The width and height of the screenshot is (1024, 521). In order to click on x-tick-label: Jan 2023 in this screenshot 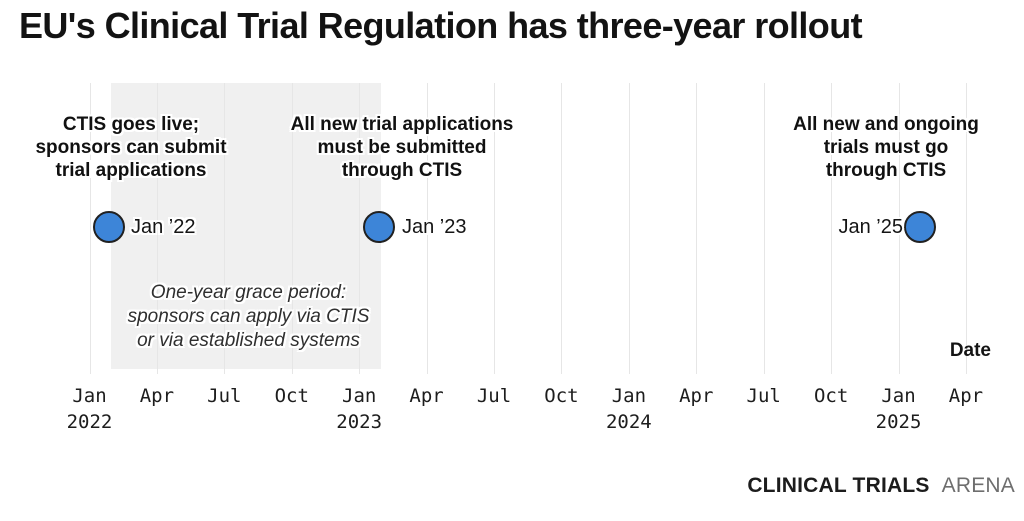, I will do `click(359, 409)`.